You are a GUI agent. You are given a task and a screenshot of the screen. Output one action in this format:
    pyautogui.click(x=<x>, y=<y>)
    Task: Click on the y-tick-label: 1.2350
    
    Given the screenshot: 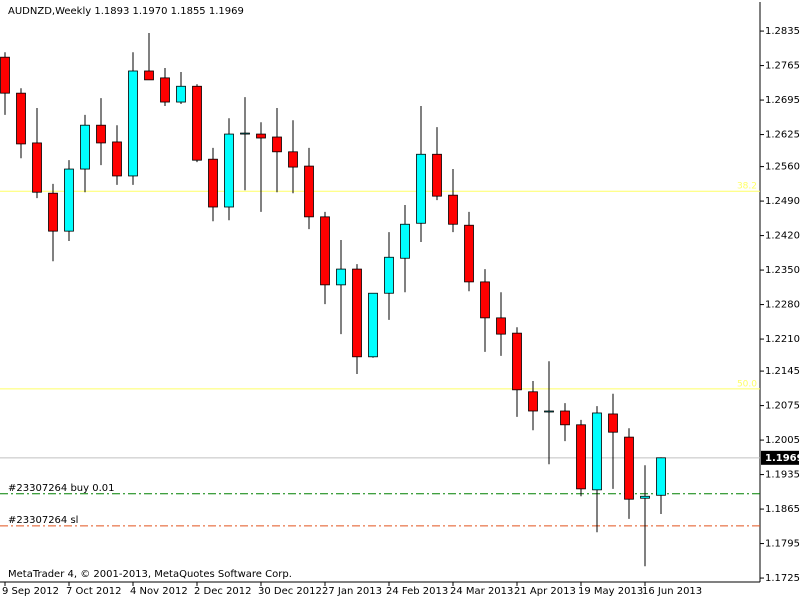 What is the action you would take?
    pyautogui.click(x=782, y=270)
    